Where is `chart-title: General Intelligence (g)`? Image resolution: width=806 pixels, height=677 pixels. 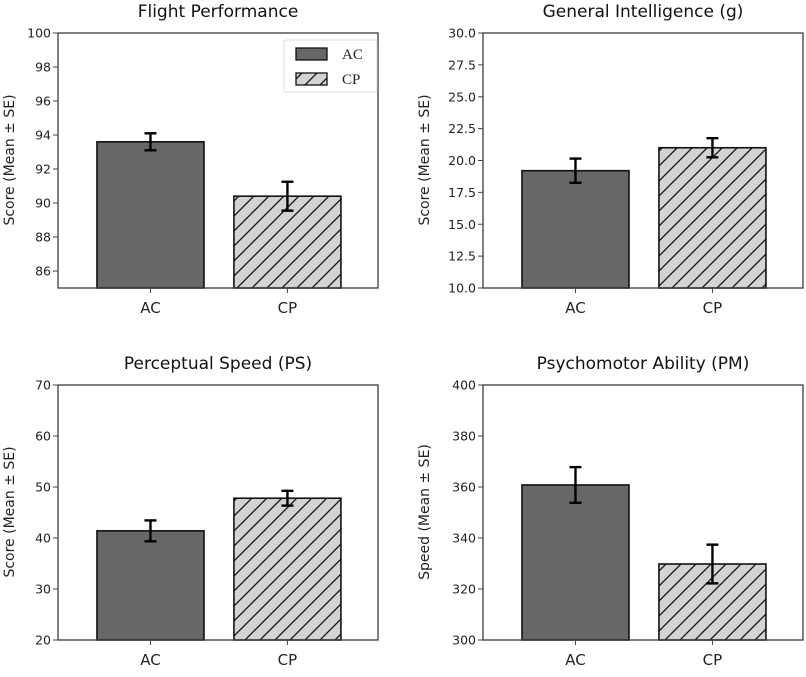
chart-title: General Intelligence (g) is located at coordinates (643, 12).